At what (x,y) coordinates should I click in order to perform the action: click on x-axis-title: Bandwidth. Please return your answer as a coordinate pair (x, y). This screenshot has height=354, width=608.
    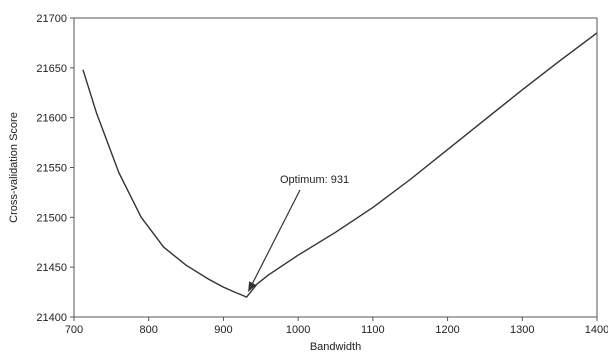
    Looking at the image, I should click on (335, 347).